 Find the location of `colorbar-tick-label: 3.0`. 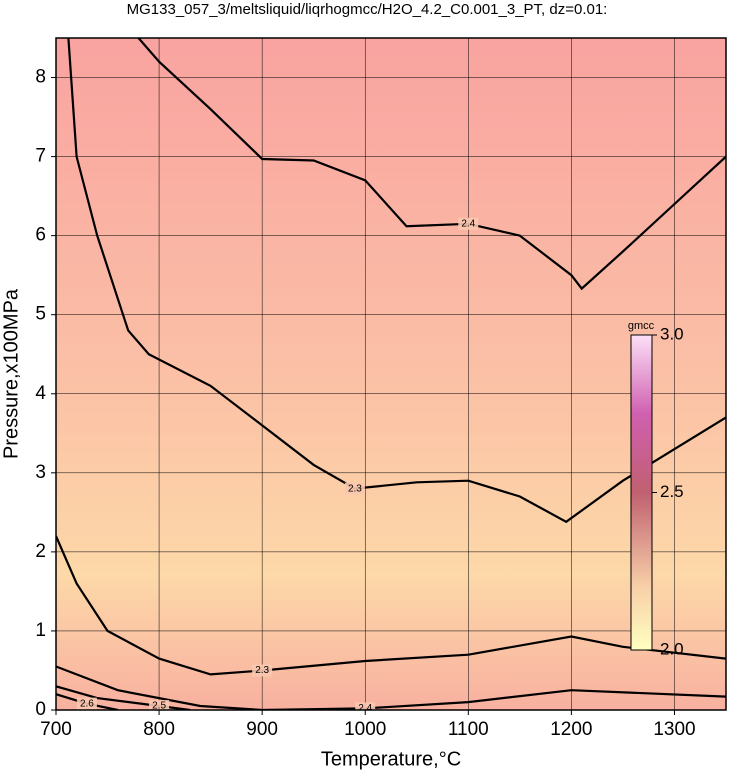

colorbar-tick-label: 3.0 is located at coordinates (672, 333).